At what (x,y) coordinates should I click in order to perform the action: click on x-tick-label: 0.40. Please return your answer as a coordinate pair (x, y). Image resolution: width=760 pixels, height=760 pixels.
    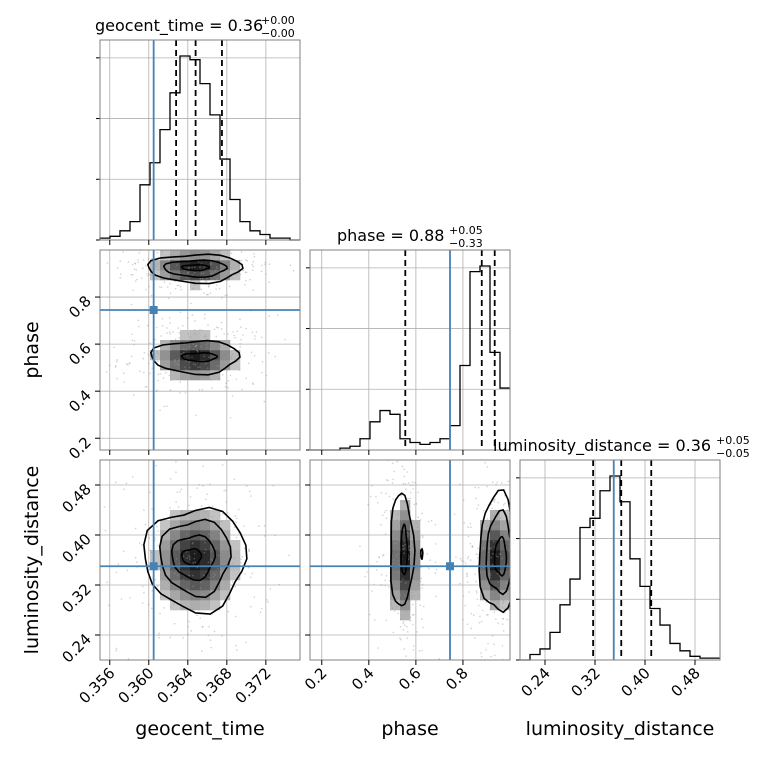
    Looking at the image, I should click on (635, 682).